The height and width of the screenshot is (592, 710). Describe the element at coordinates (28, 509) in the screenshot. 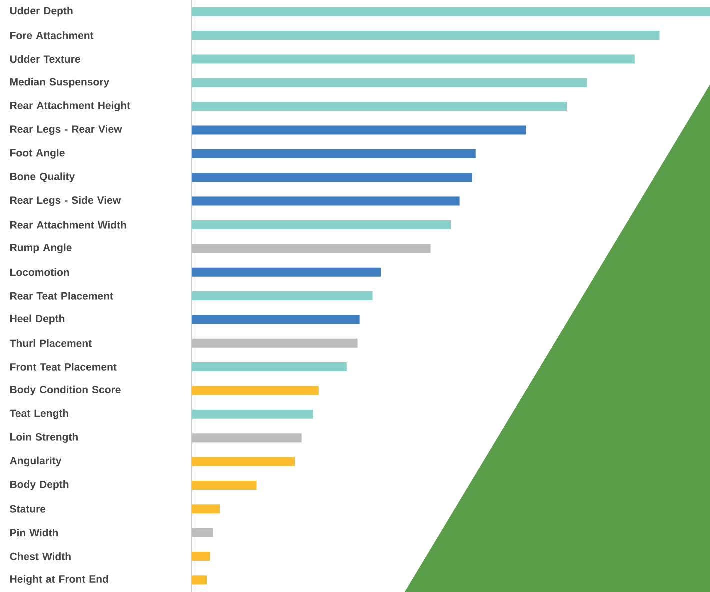

I see `y-tick-label: Stature` at that location.